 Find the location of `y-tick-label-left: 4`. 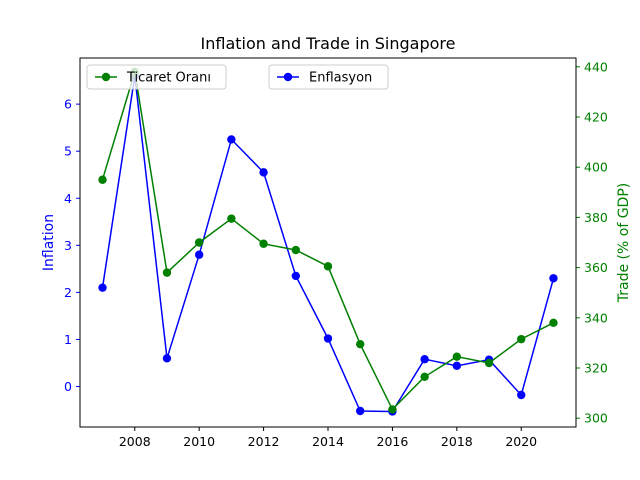

y-tick-label-left: 4 is located at coordinates (68, 198).